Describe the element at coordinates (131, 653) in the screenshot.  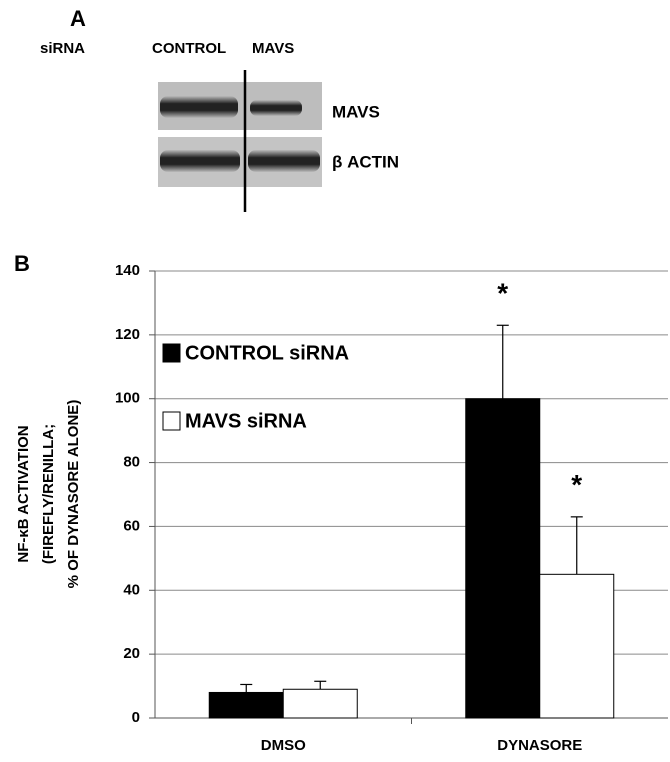
I see `y-tick-label: 20` at that location.